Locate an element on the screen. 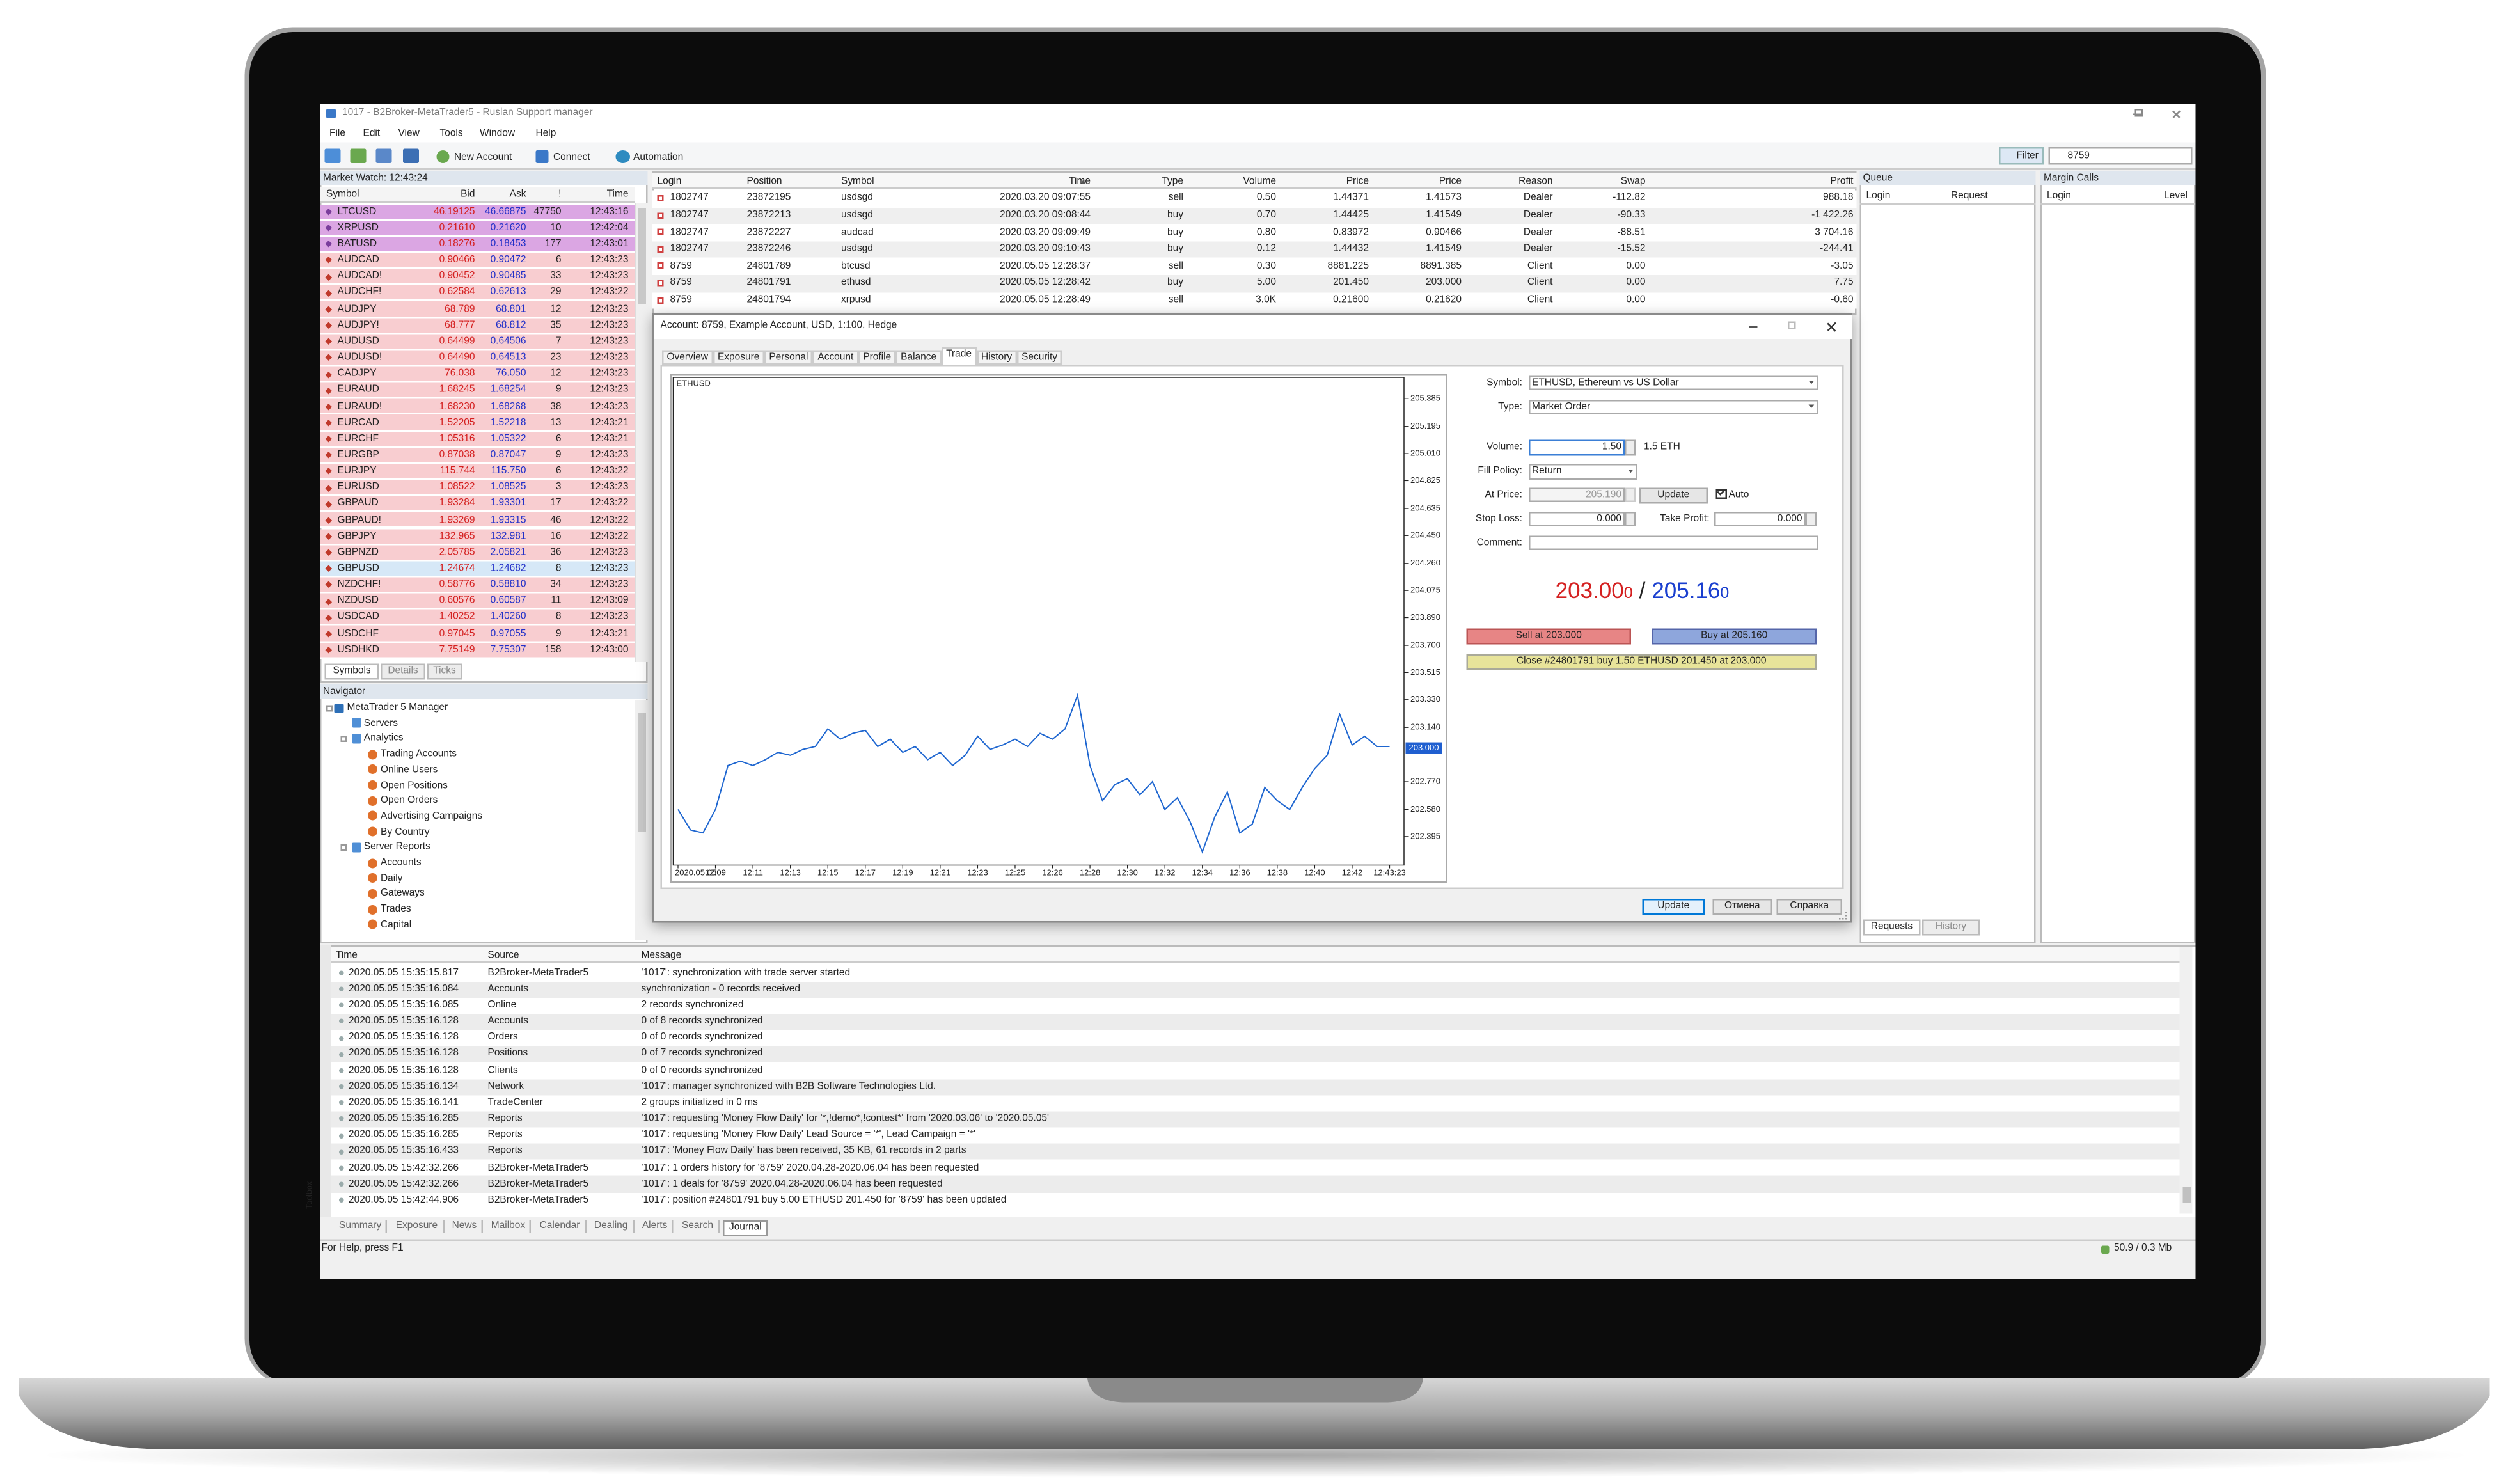  update-small is located at coordinates (1673, 495).